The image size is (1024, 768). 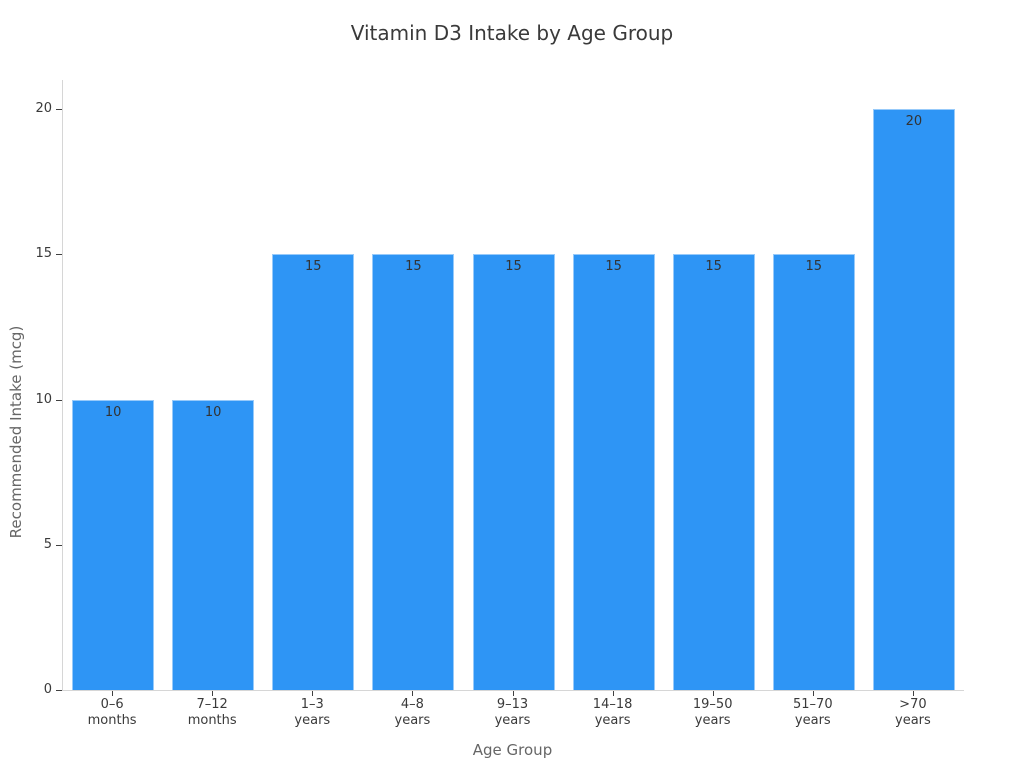 I want to click on y-tick-label: 0, so click(x=47, y=689).